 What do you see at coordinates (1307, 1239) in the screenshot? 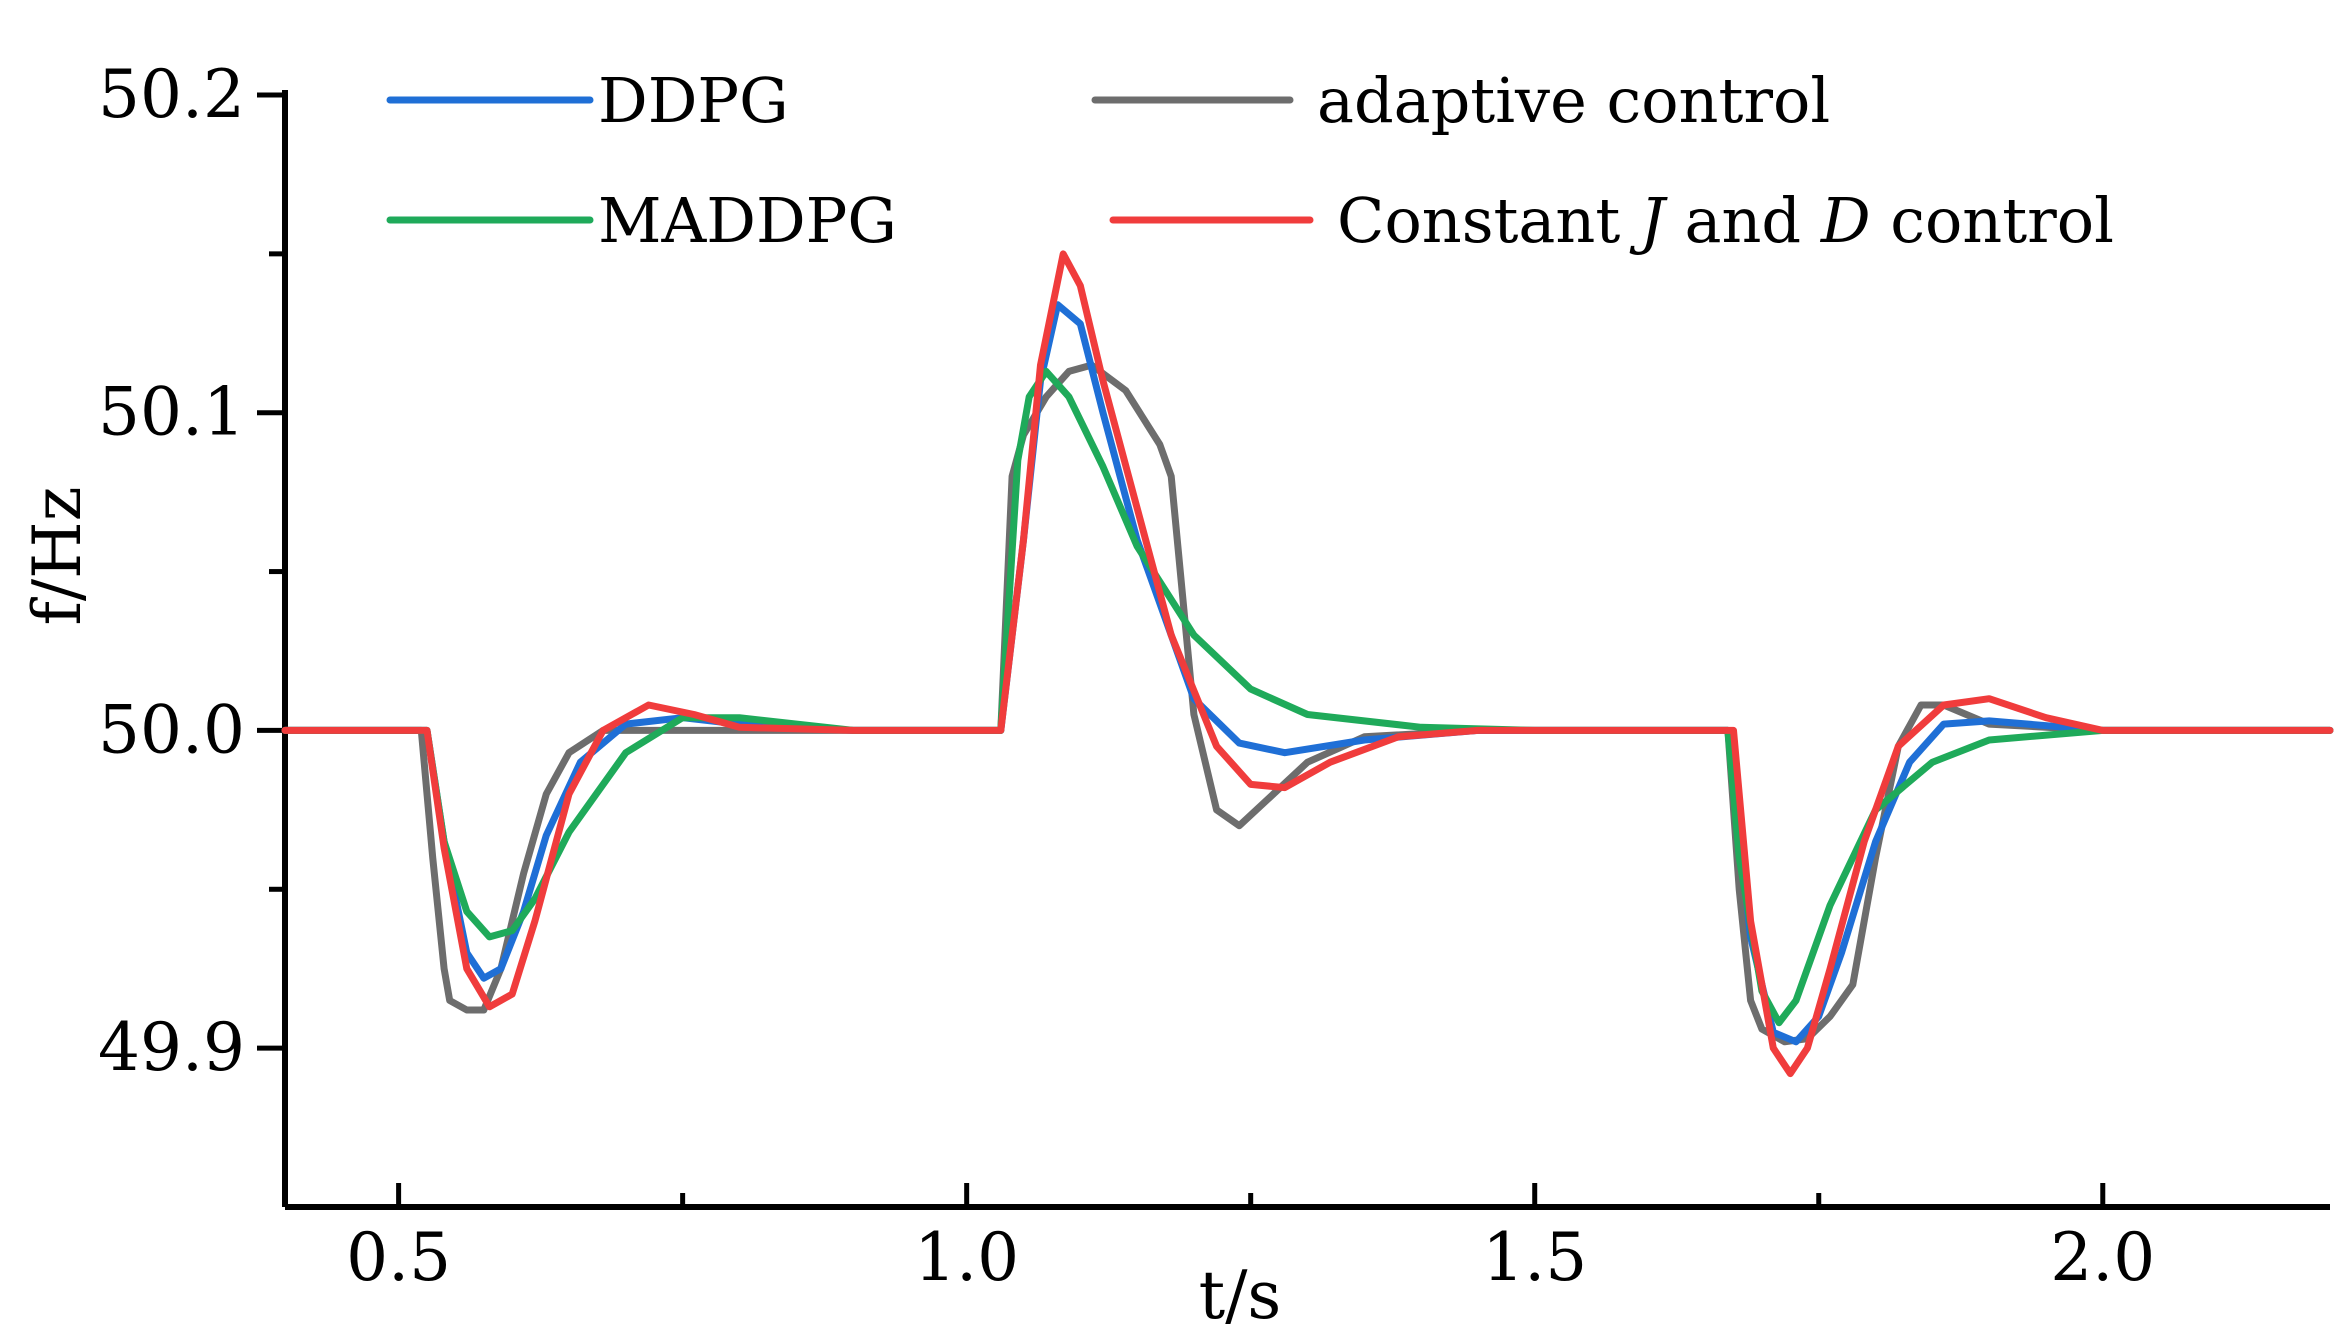
I see `x-axis: 0.5 1.0 1.5 2.0` at bounding box center [1307, 1239].